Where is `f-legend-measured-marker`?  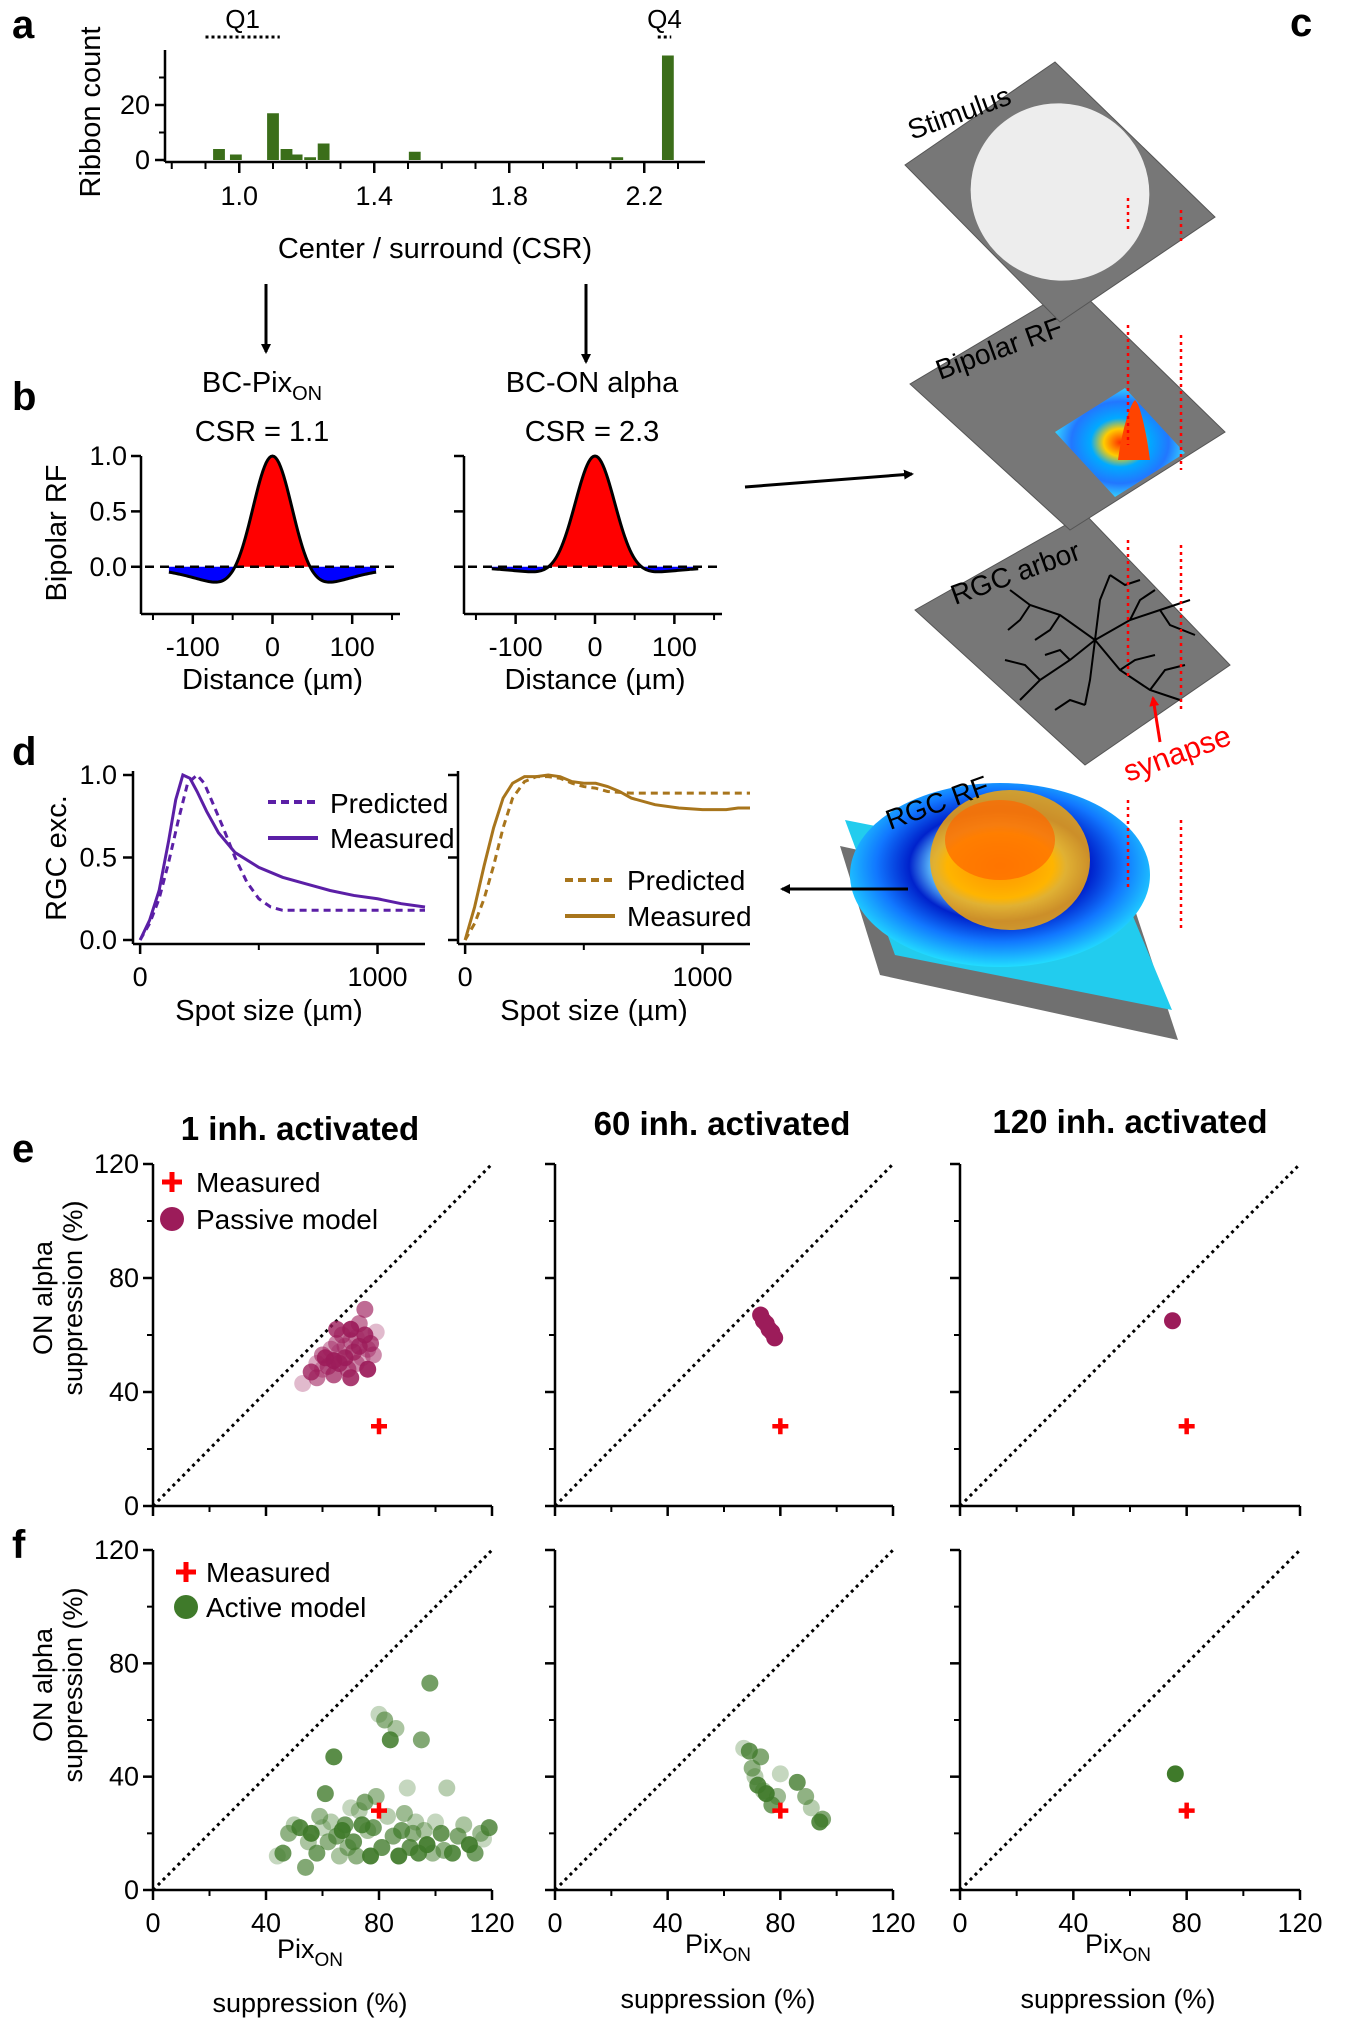 f-legend-measured-marker is located at coordinates (186, 1572).